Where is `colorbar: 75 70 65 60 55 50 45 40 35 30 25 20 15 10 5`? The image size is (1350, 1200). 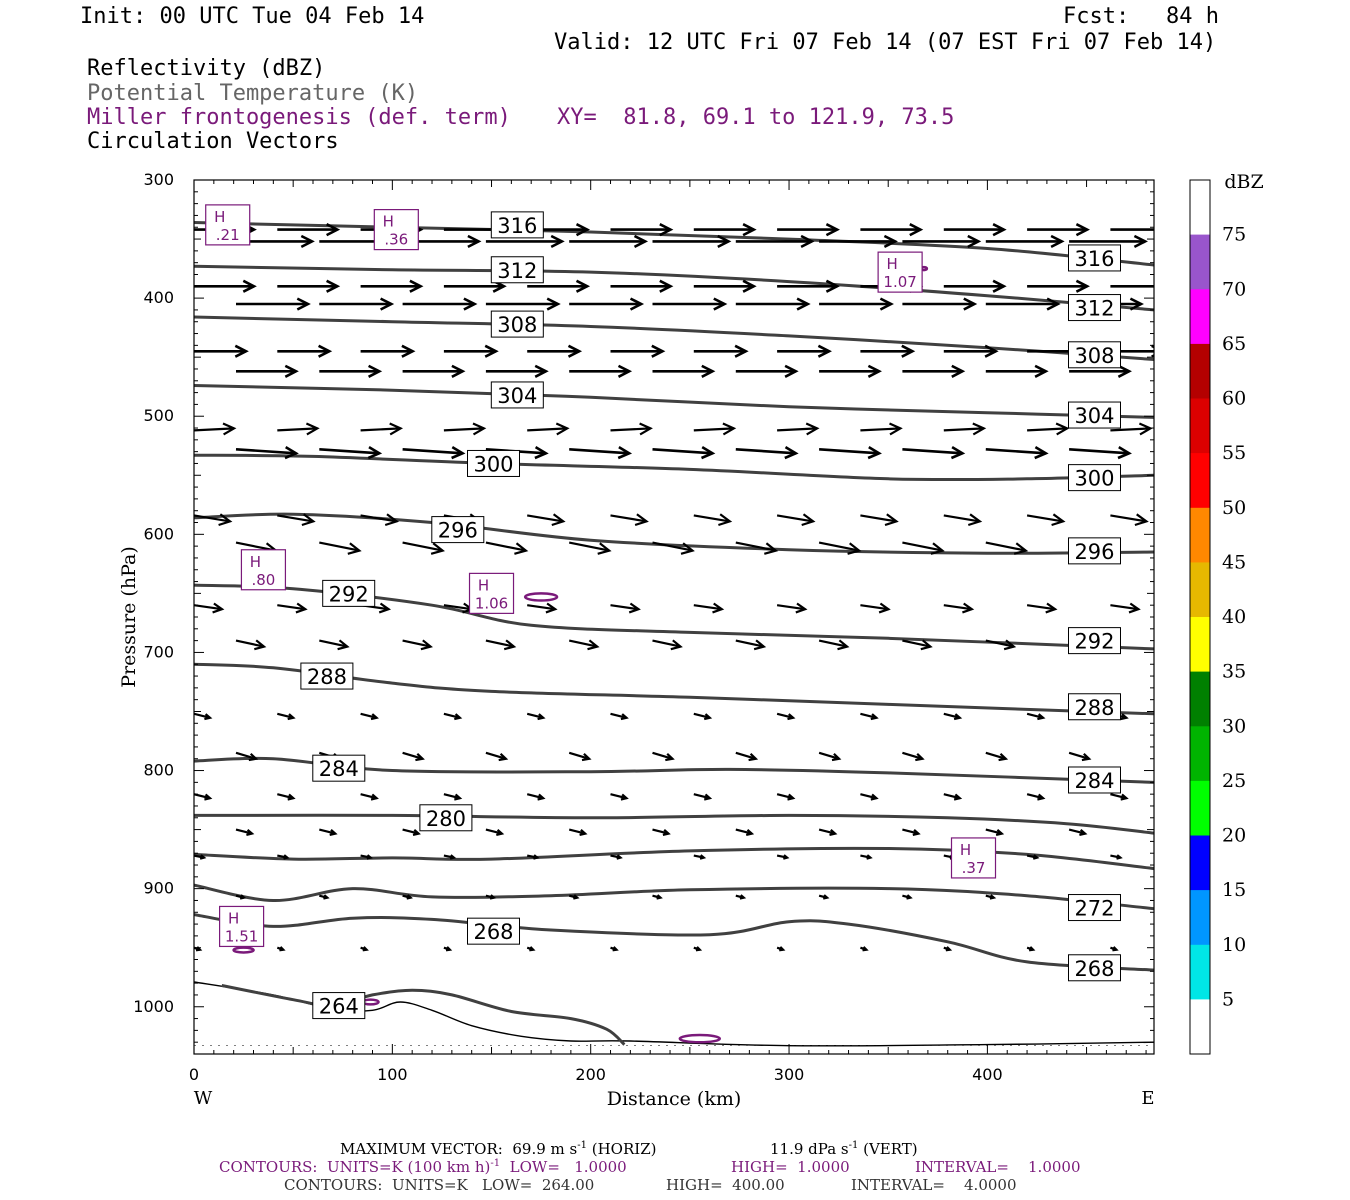
colorbar: 75 70 65 60 55 50 45 40 35 30 25 20 15 10 5 is located at coordinates (1217, 617).